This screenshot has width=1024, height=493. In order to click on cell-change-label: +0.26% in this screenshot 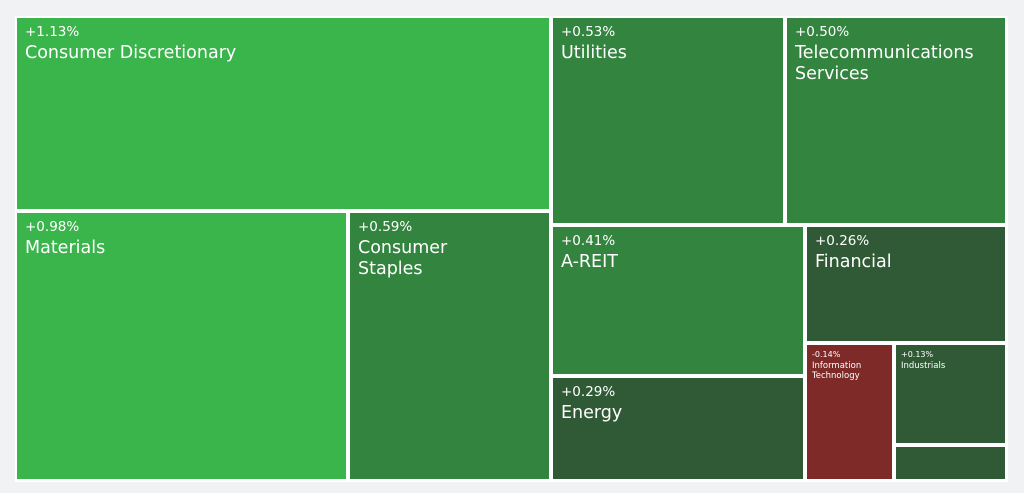, I will do `click(842, 241)`.